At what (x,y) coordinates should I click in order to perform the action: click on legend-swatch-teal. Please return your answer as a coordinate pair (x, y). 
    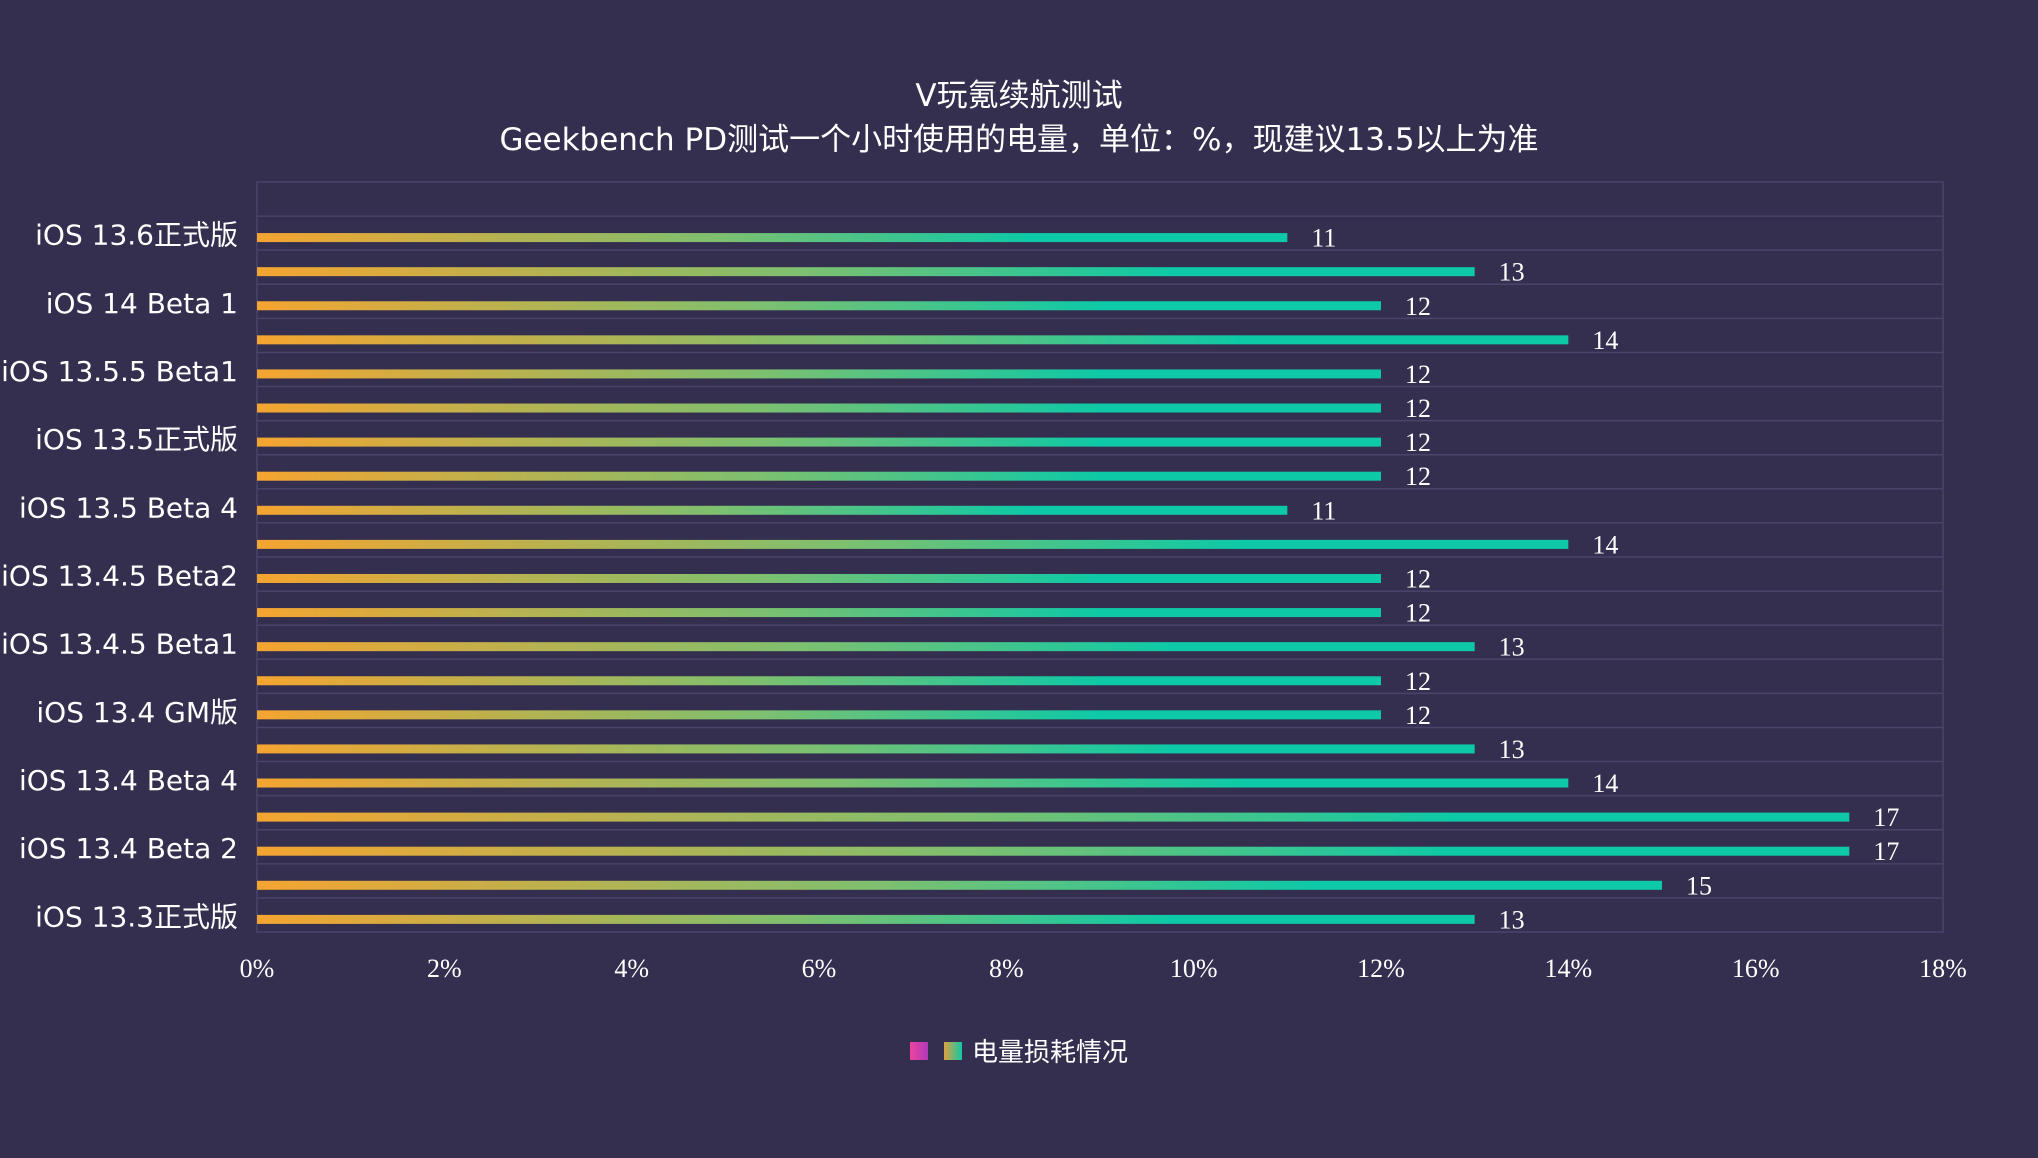
    Looking at the image, I should click on (952, 1050).